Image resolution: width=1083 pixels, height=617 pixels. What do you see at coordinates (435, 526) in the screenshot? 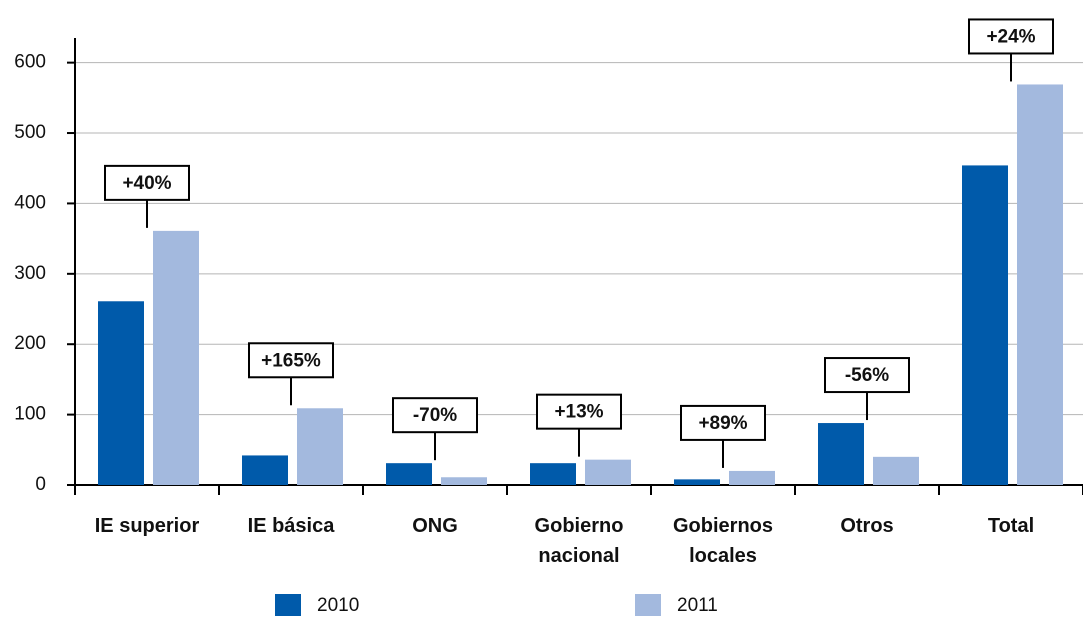
I see `x-tick-label: ONG` at bounding box center [435, 526].